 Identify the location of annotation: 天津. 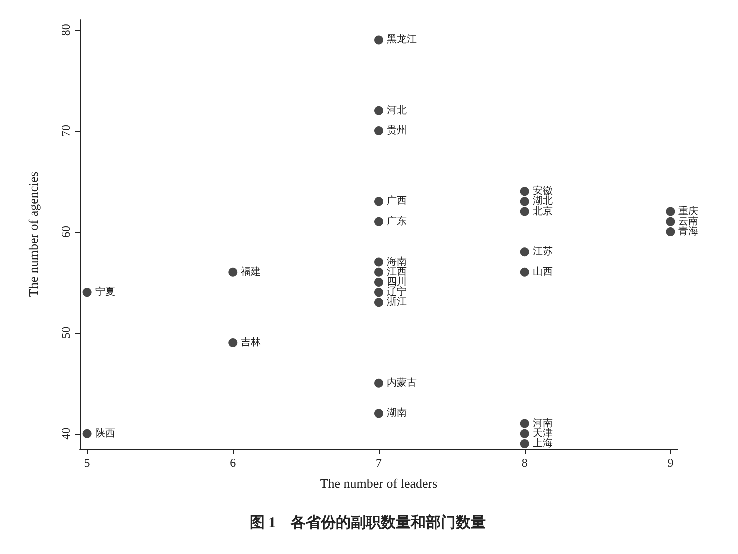
(542, 433).